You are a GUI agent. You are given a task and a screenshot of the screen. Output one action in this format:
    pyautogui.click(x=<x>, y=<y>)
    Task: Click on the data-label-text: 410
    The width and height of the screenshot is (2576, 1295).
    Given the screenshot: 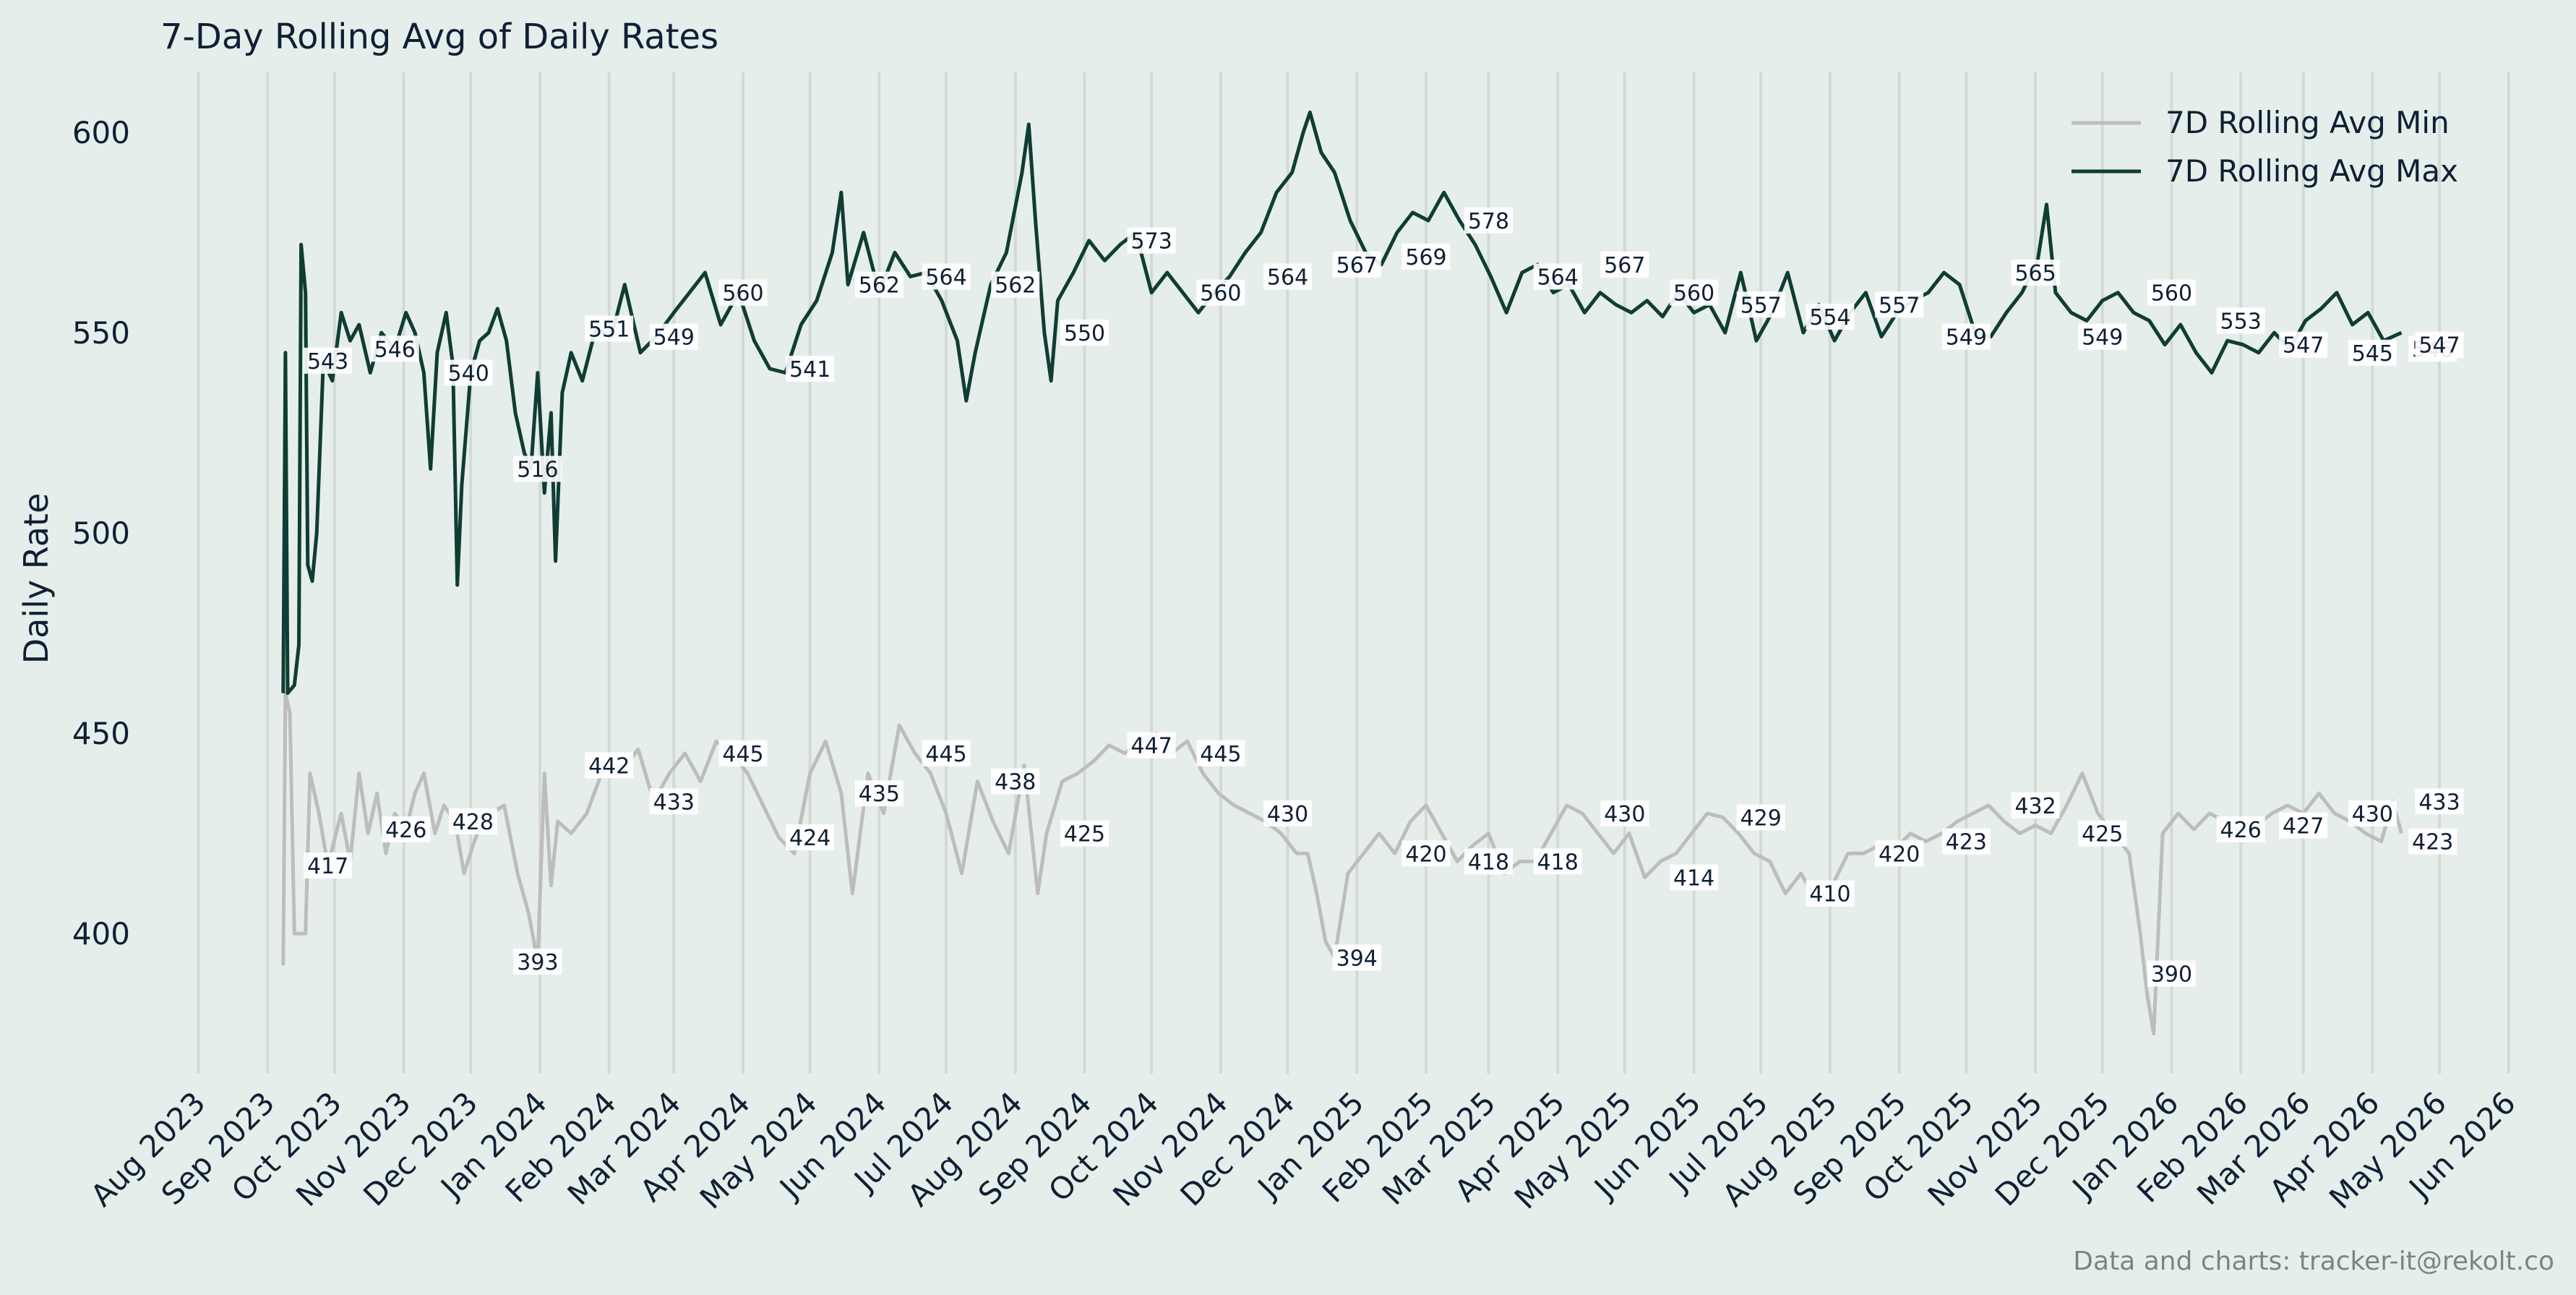 What is the action you would take?
    pyautogui.click(x=1830, y=895)
    